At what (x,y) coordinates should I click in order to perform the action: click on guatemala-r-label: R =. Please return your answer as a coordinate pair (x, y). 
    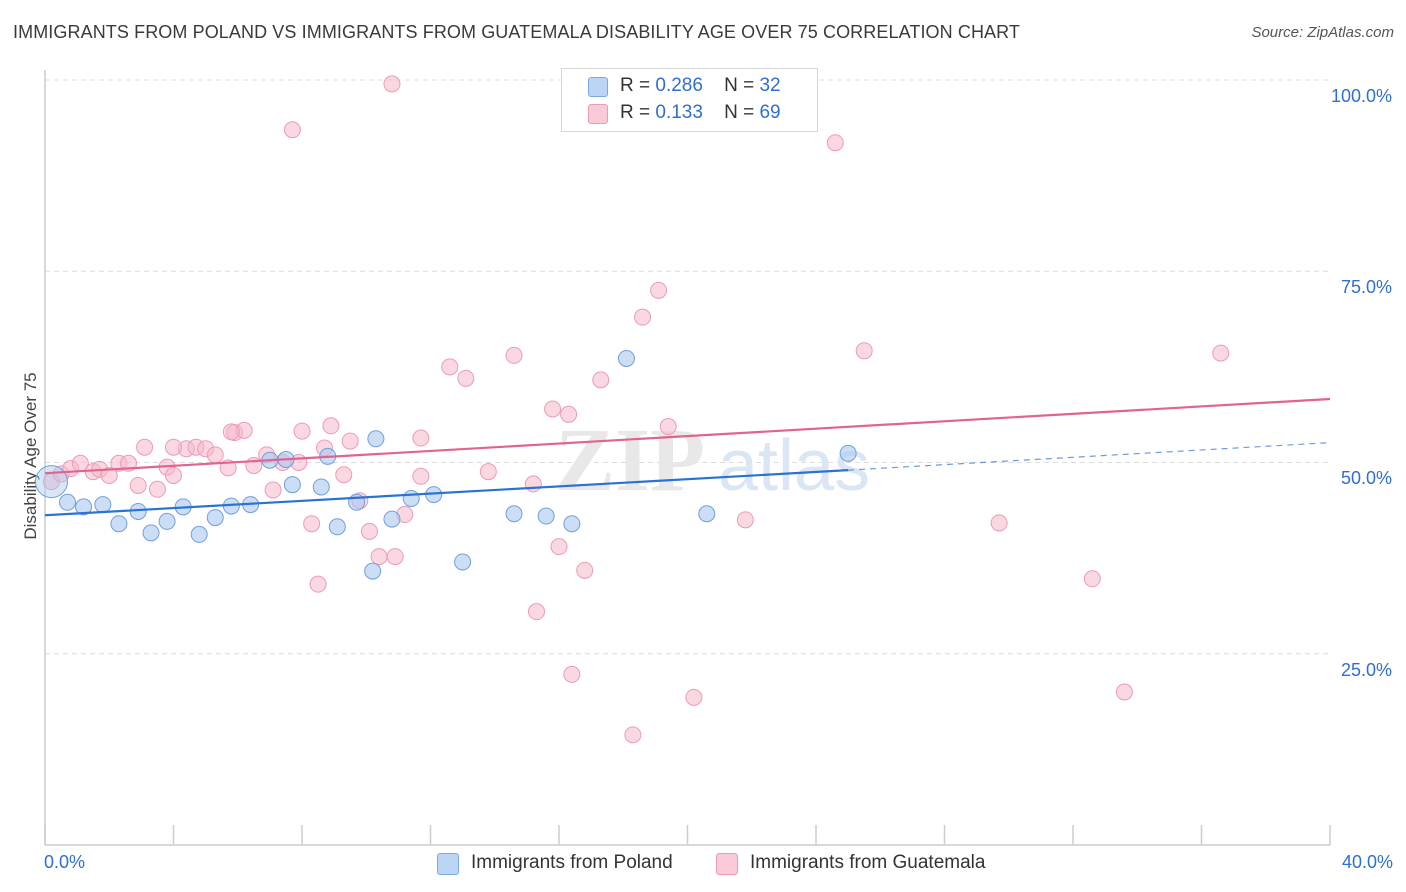
    Looking at the image, I should click on (635, 112).